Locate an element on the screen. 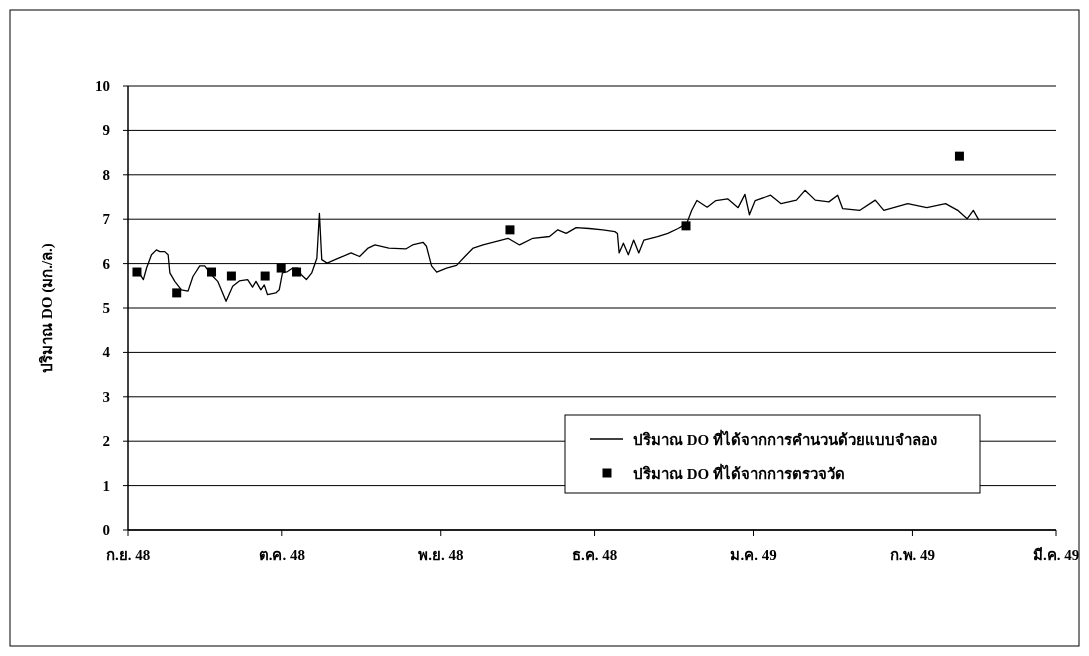 This screenshot has width=1089, height=656. y-tick-label: 1 is located at coordinates (106, 485).